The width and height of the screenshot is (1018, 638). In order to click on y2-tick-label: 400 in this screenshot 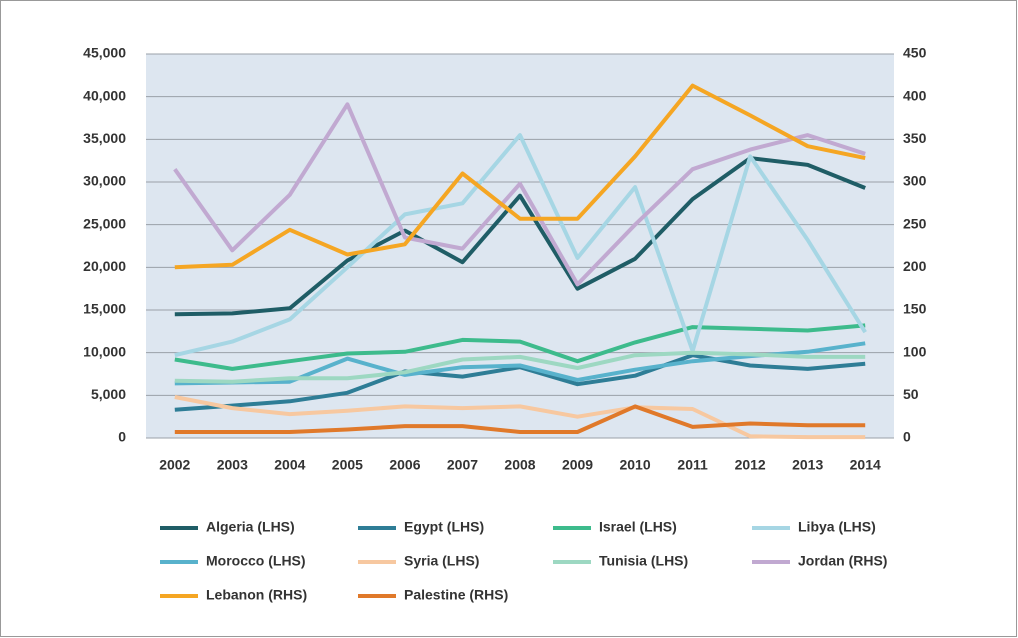, I will do `click(915, 95)`.